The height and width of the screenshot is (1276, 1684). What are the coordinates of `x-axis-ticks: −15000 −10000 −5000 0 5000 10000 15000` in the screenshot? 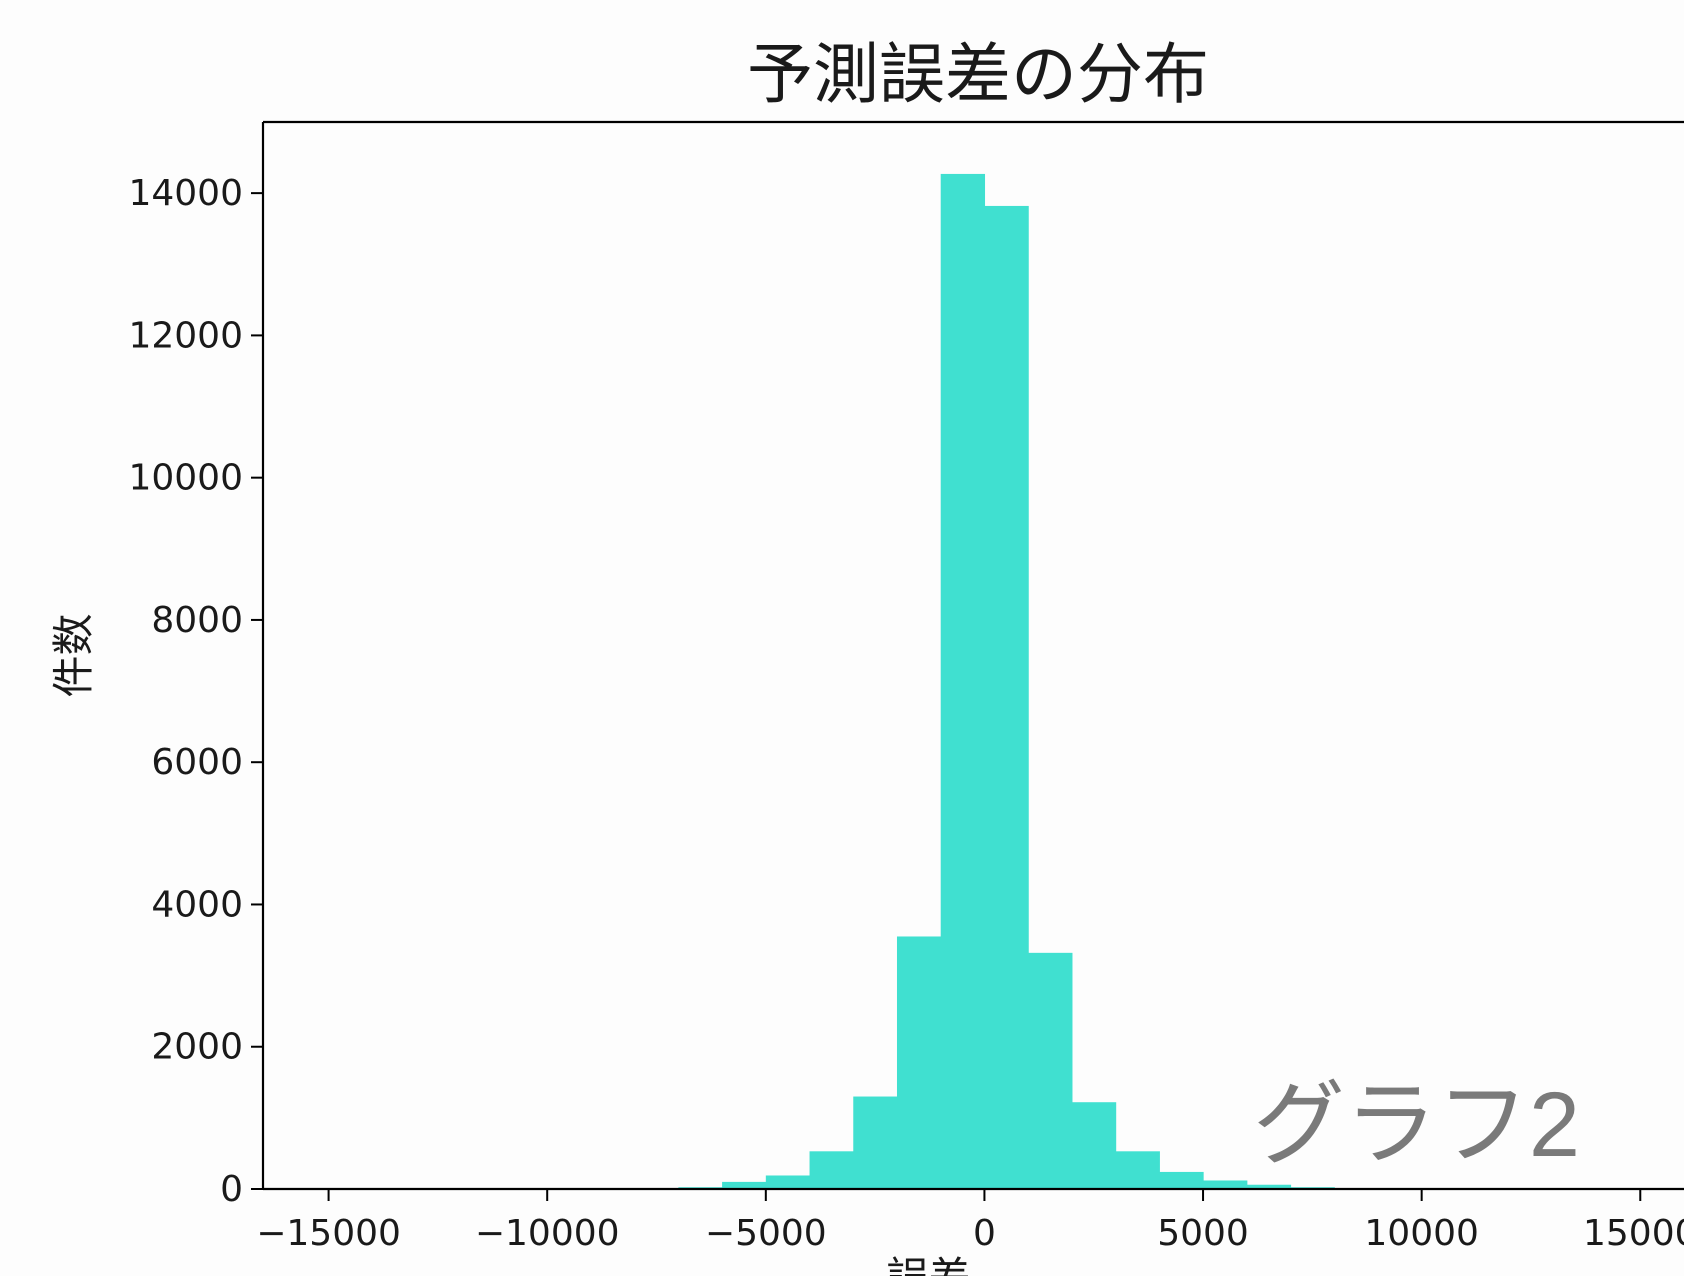 It's located at (970, 1221).